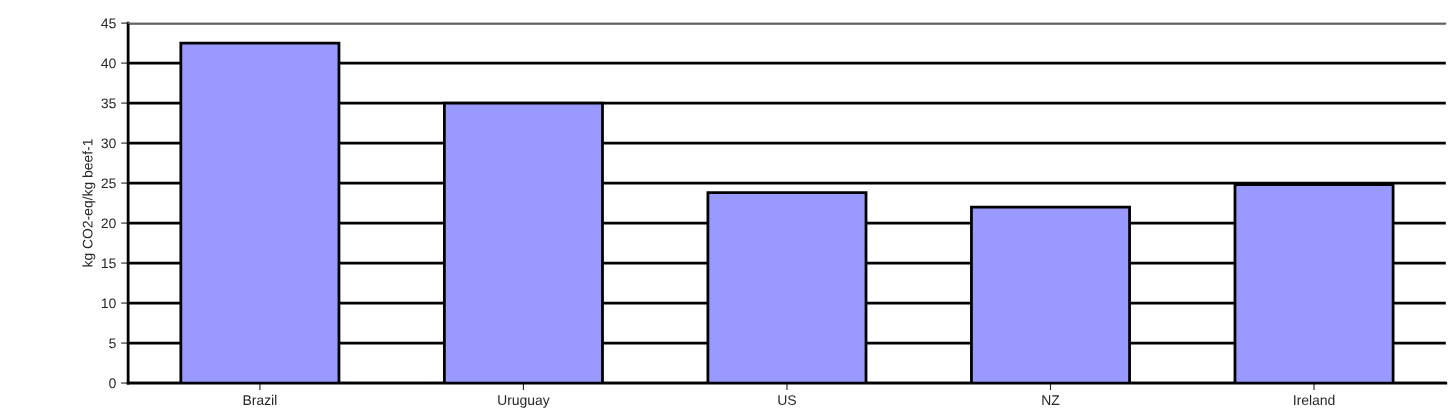 Image resolution: width=1456 pixels, height=420 pixels. Describe the element at coordinates (108, 183) in the screenshot. I see `y-tick-label: 25` at that location.